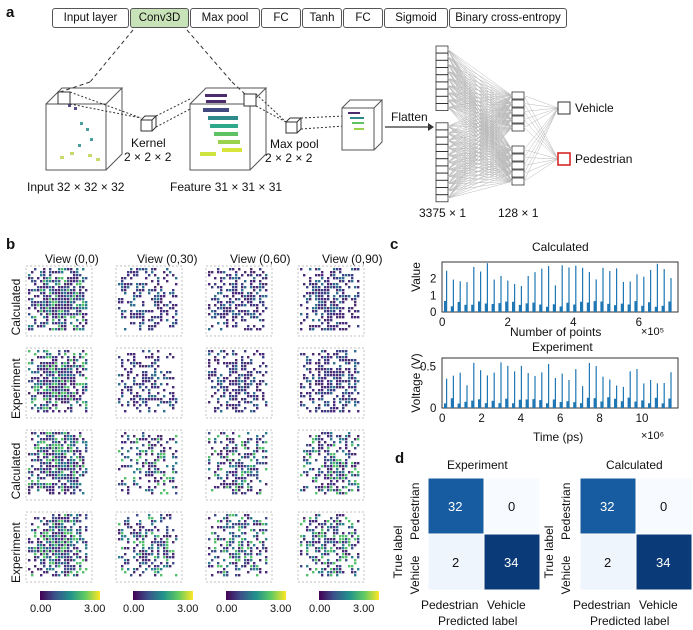  Describe the element at coordinates (608, 562) in the screenshot. I see `cm-cell` at that location.